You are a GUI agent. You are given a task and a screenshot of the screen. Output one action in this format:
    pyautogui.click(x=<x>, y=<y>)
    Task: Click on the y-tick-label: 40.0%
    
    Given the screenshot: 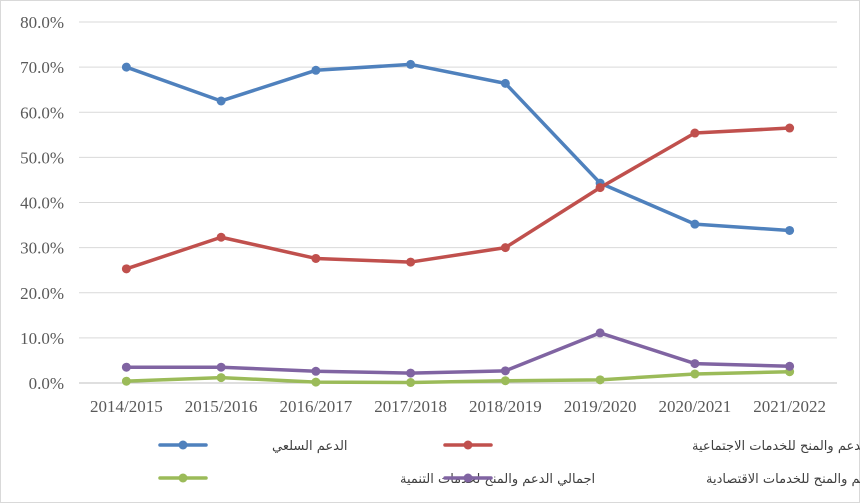 What is the action you would take?
    pyautogui.click(x=42, y=203)
    